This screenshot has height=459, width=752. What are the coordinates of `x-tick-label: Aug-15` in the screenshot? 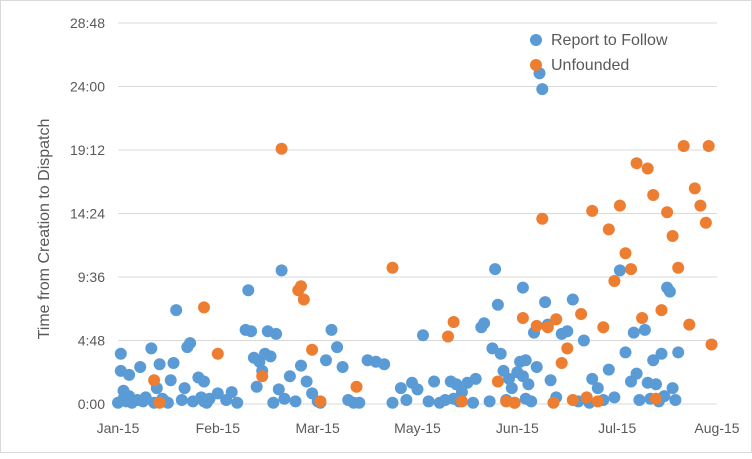 It's located at (716, 428).